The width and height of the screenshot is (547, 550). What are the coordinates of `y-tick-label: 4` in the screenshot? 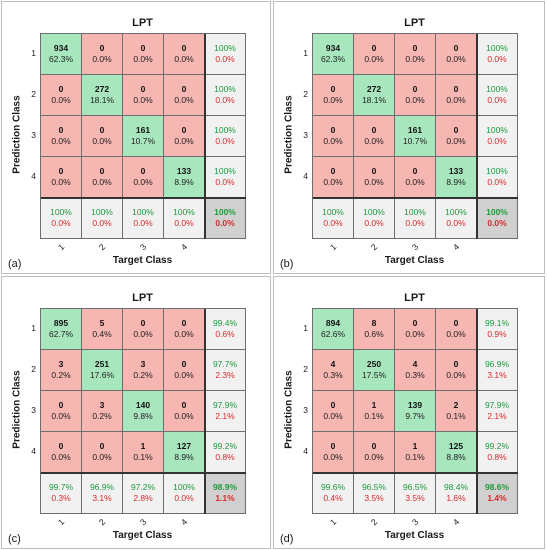 It's located at (33, 450).